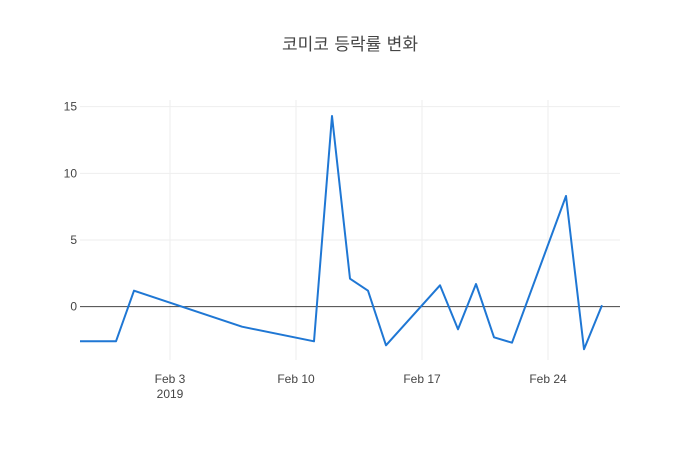 Image resolution: width=700 pixels, height=450 pixels. What do you see at coordinates (422, 379) in the screenshot?
I see `x-tick-label: Feb 17` at bounding box center [422, 379].